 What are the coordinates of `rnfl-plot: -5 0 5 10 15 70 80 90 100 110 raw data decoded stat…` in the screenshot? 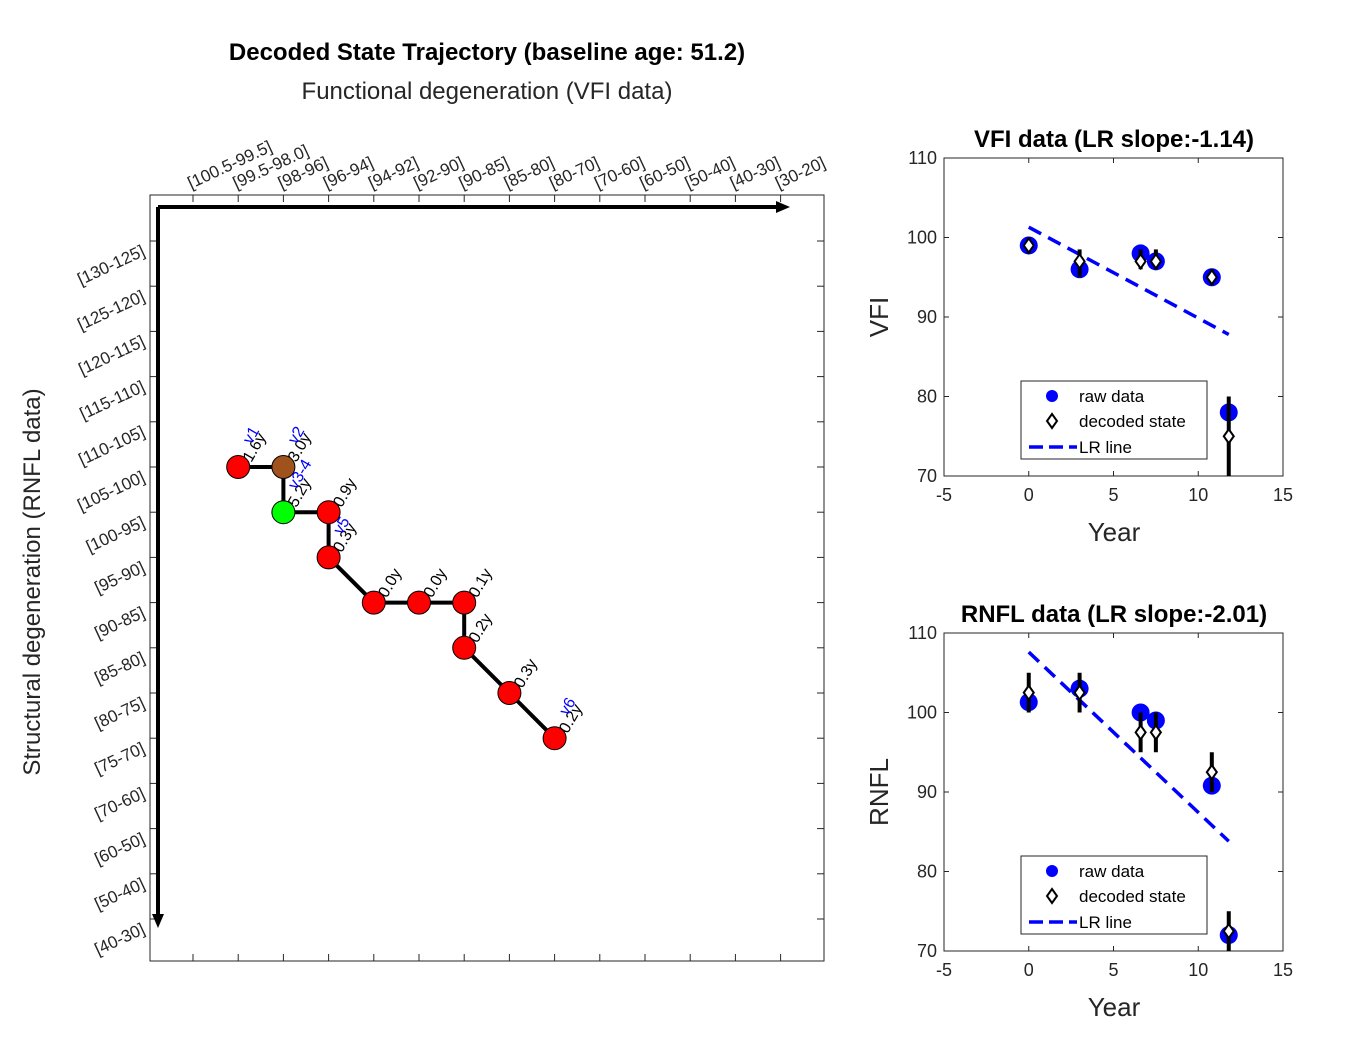 It's located at (1100, 801).